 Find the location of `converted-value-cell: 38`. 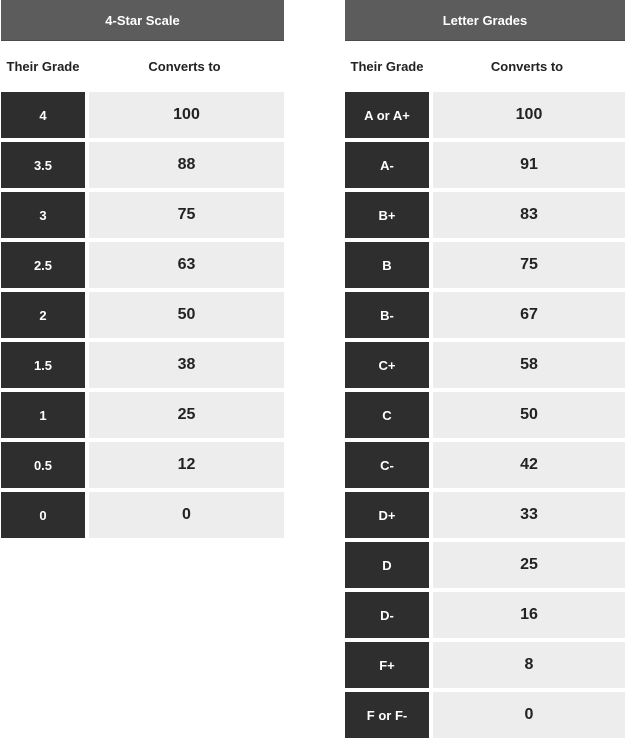

converted-value-cell: 38 is located at coordinates (186, 365).